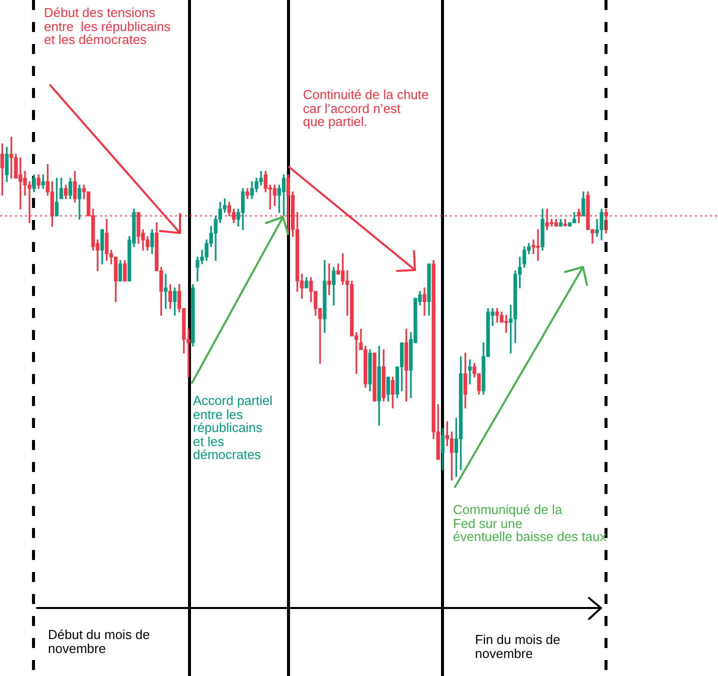 This screenshot has width=718, height=676. I want to click on annotation: Accord partiel entre les républicains et les démocrates, so click(232, 427).